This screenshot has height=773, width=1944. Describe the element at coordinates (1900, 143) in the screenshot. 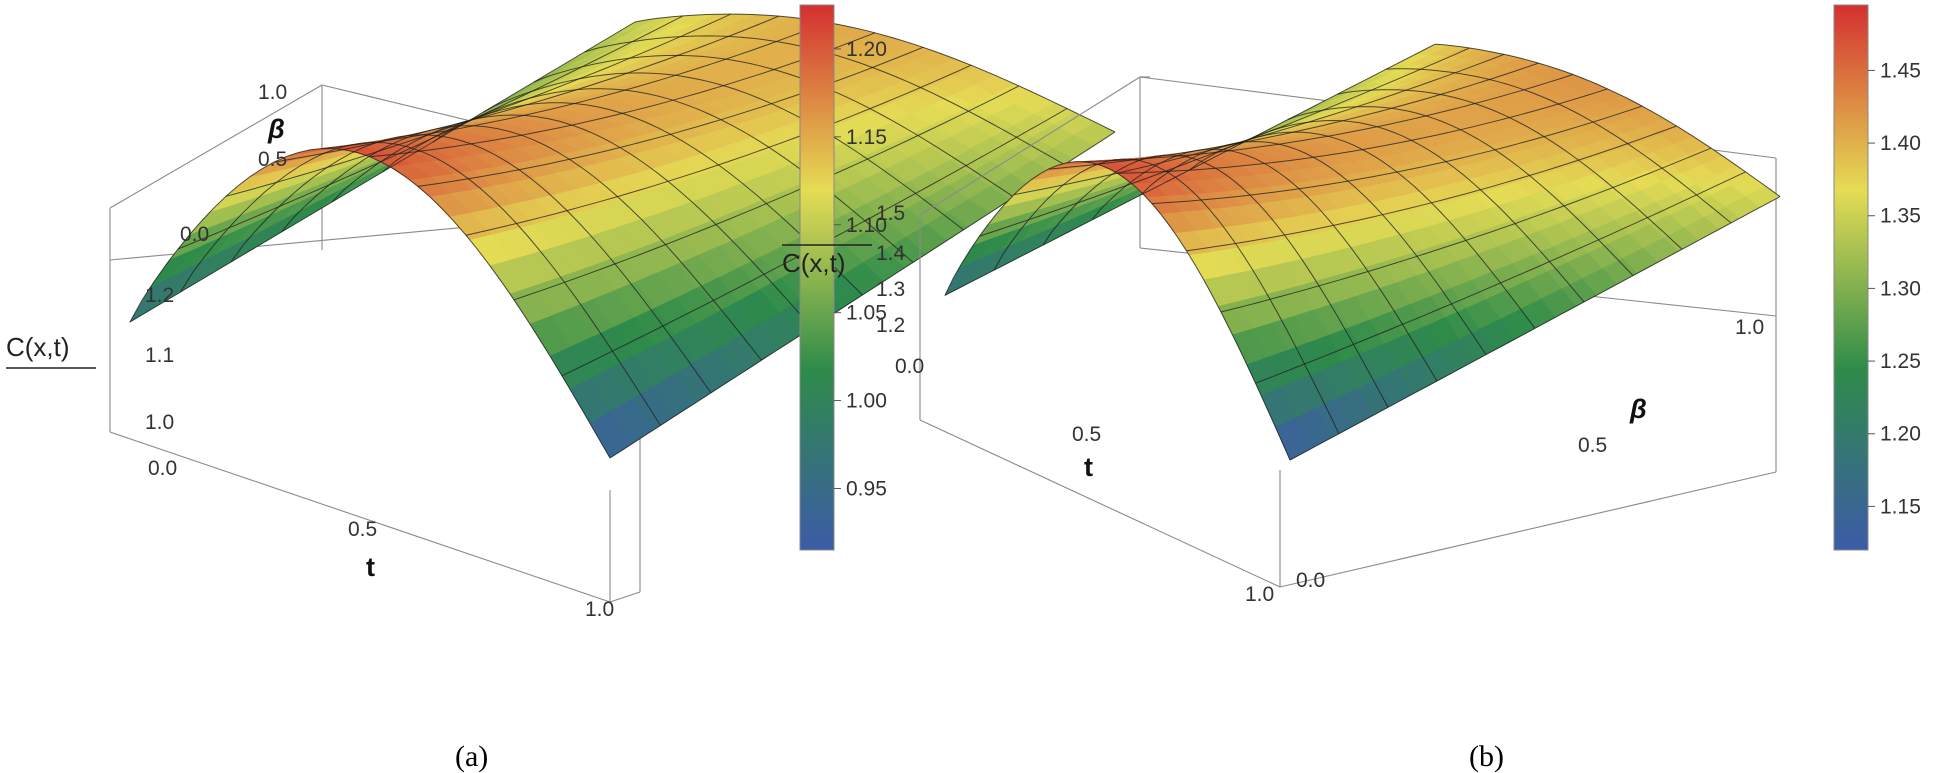

I see `colorbar-tick-label: 1.40` at that location.